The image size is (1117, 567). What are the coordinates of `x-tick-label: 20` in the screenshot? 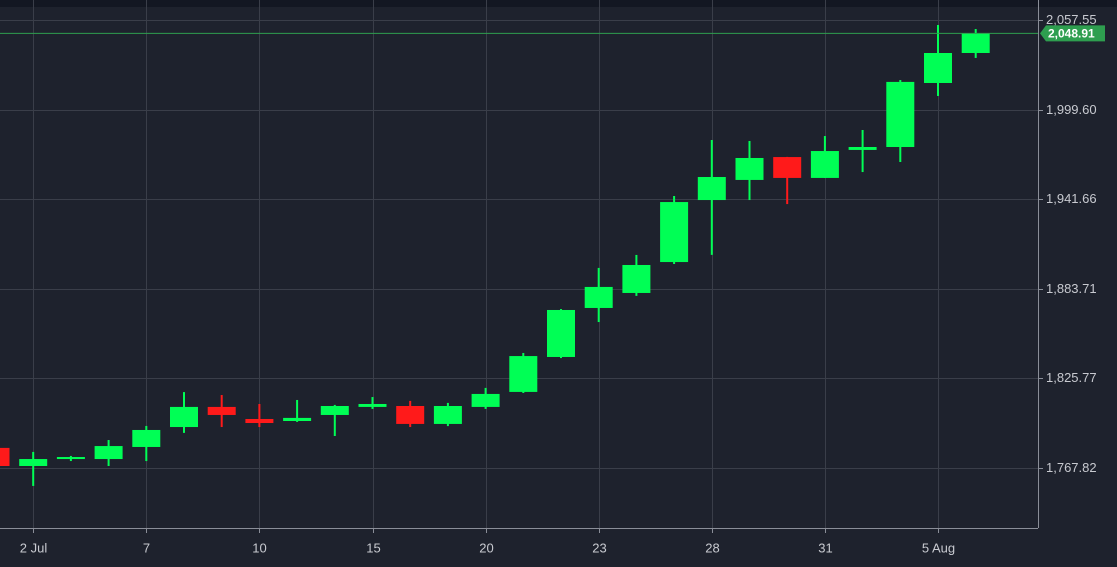 It's located at (486, 547).